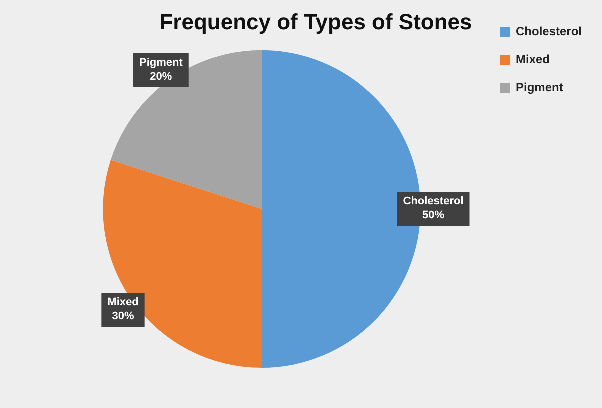  I want to click on slice-label: Pigment, so click(161, 62).